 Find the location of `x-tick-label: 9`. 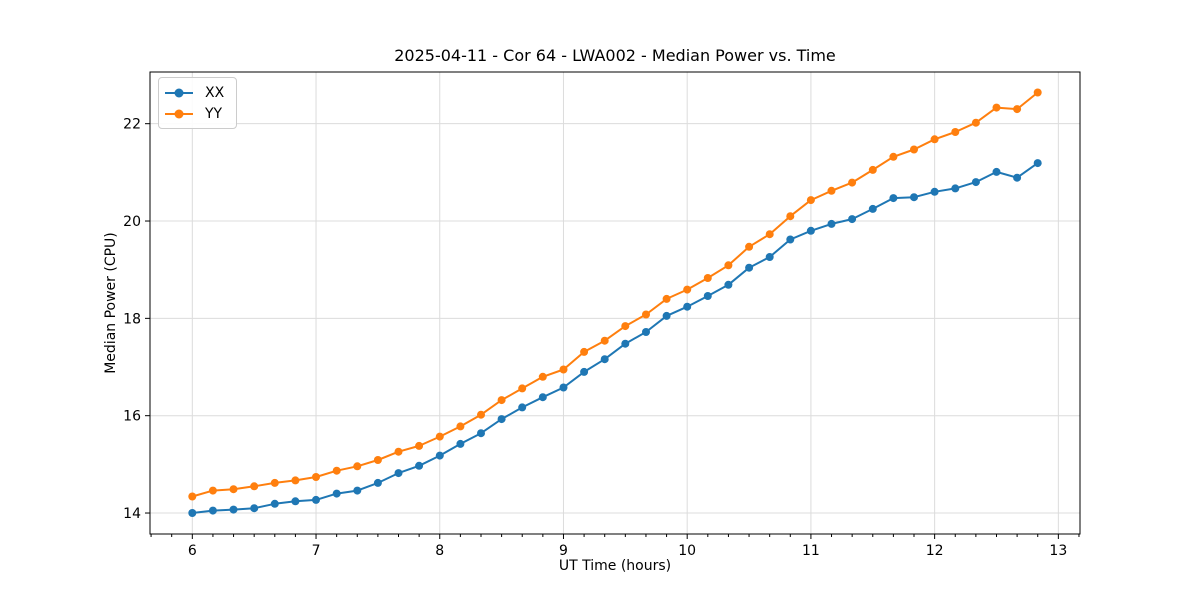

x-tick-label: 9 is located at coordinates (563, 551).